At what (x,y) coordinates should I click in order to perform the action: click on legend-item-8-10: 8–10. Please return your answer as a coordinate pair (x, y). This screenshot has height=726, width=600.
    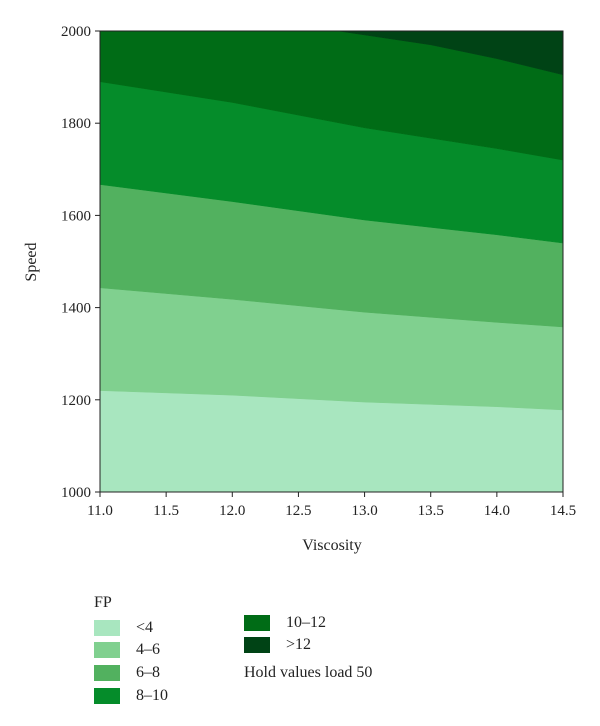
    Looking at the image, I should click on (131, 696).